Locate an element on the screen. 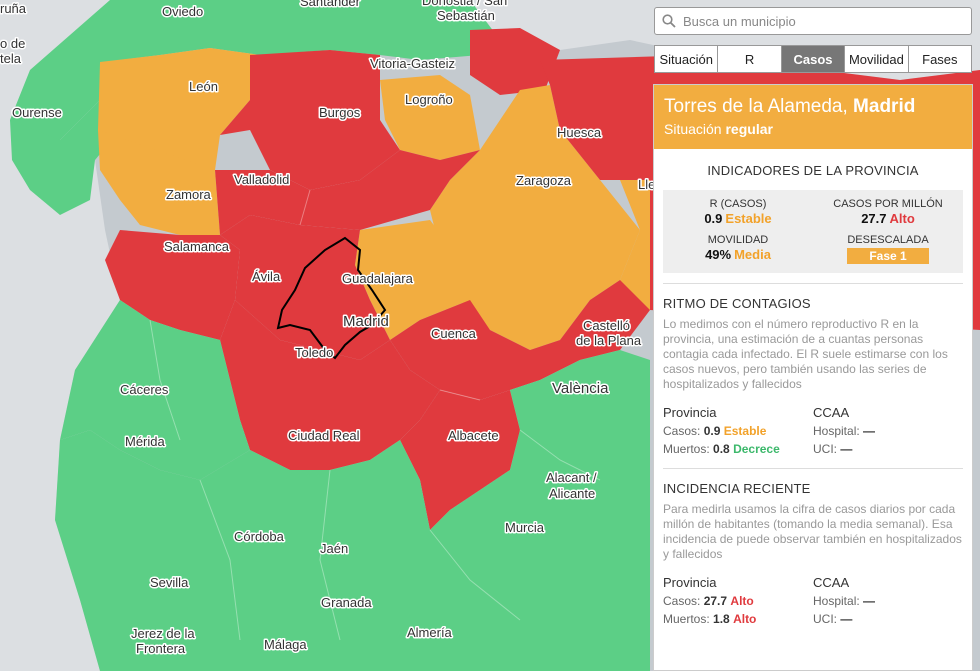  city-label: Salamanca is located at coordinates (197, 246).